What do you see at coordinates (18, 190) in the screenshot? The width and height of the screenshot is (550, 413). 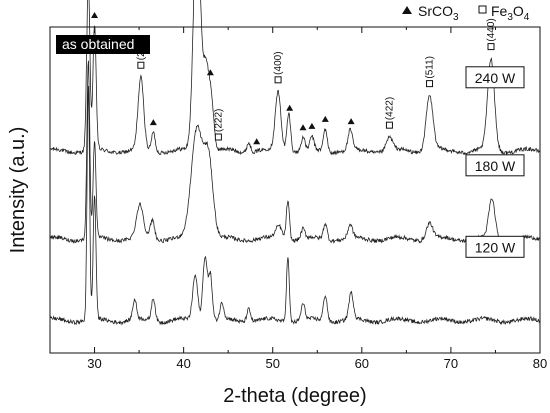 I see `y-axis-label: Intensity (a.u.)` at bounding box center [18, 190].